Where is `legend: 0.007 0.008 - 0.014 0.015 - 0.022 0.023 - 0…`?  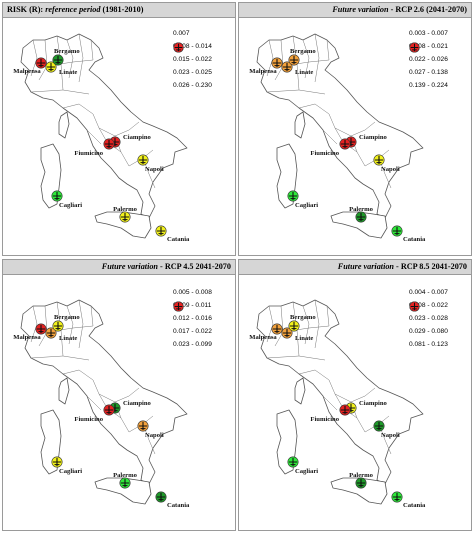 legend: 0.007 0.008 - 0.014 0.015 - 0.022 0.023 - 0… is located at coordinates (192, 59).